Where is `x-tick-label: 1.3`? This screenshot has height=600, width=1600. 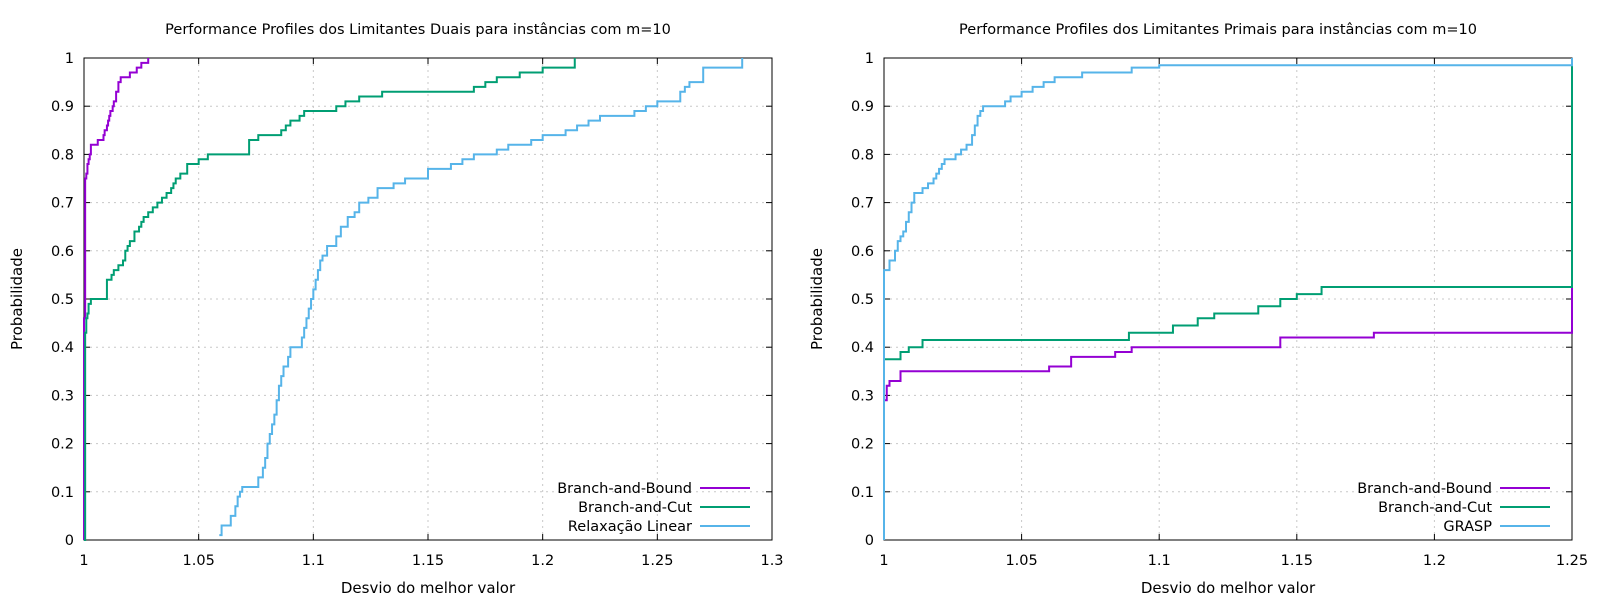 x-tick-label: 1.3 is located at coordinates (771, 561).